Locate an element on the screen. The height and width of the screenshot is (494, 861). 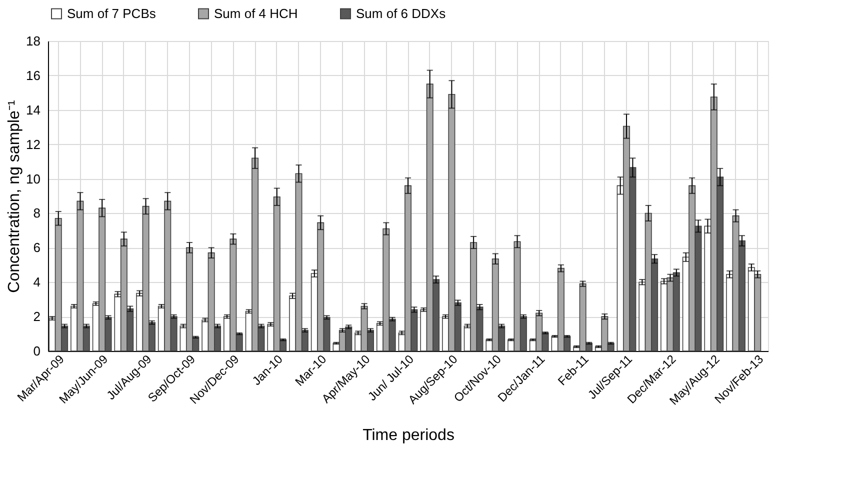
y-tick-label: 18 is located at coordinates (33, 41).